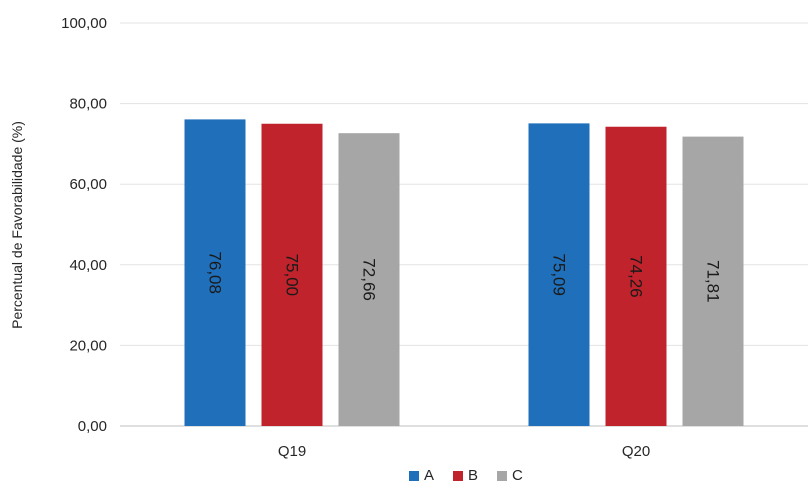  I want to click on bar-value-label: 72,66, so click(369, 279).